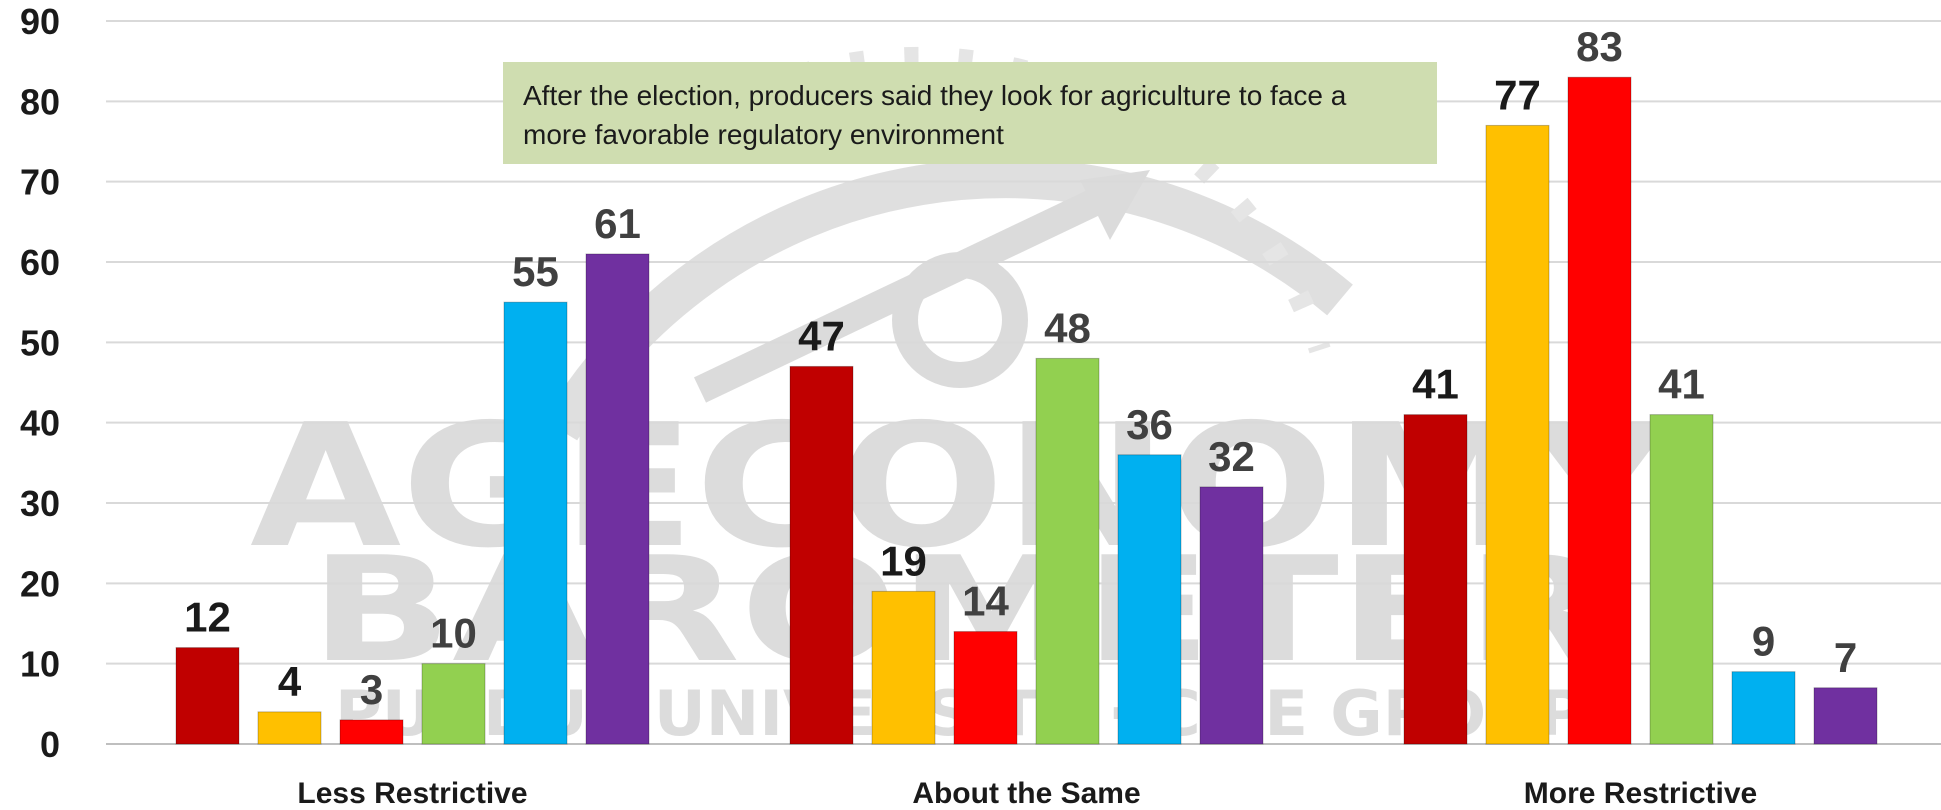 This screenshot has height=810, width=1941. I want to click on data-label: 7, so click(1845, 657).